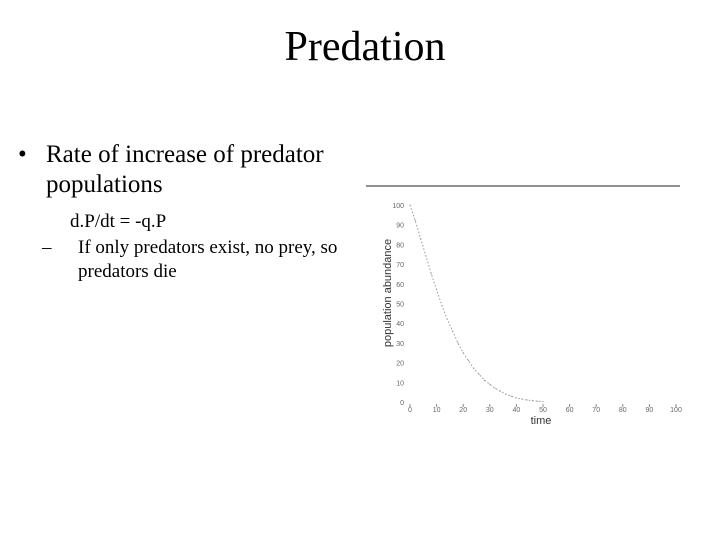  I want to click on x-tick-label: 90, so click(650, 410).